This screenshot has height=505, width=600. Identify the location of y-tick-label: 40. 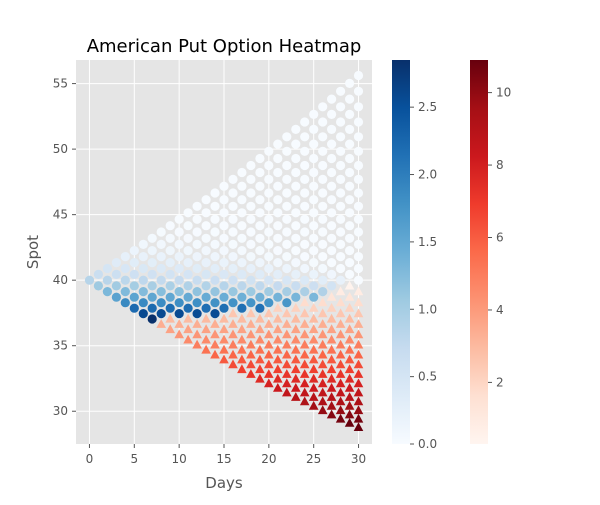
(60, 280).